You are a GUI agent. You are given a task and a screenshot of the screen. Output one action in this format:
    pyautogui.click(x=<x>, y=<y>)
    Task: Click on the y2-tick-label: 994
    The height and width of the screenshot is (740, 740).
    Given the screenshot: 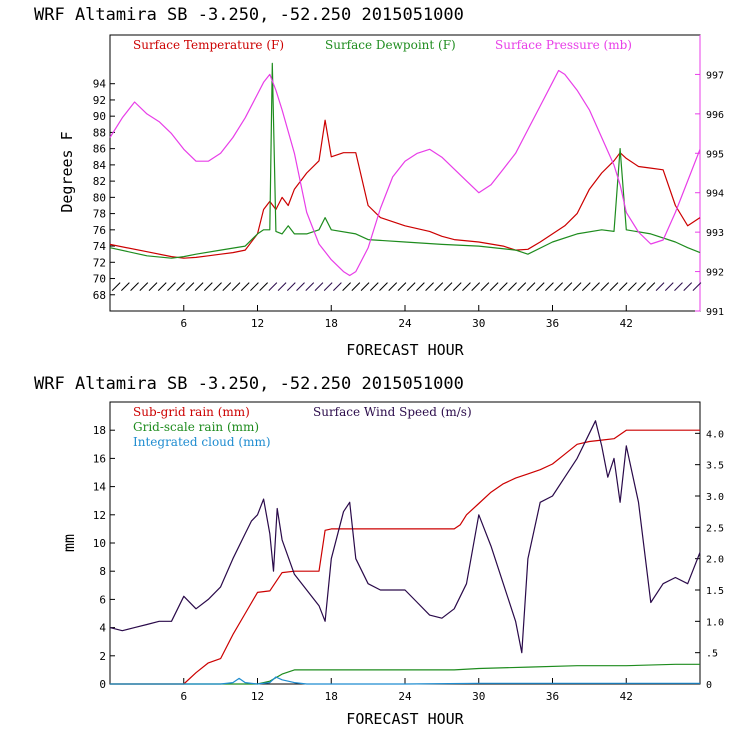 What is the action you would take?
    pyautogui.click(x=715, y=194)
    